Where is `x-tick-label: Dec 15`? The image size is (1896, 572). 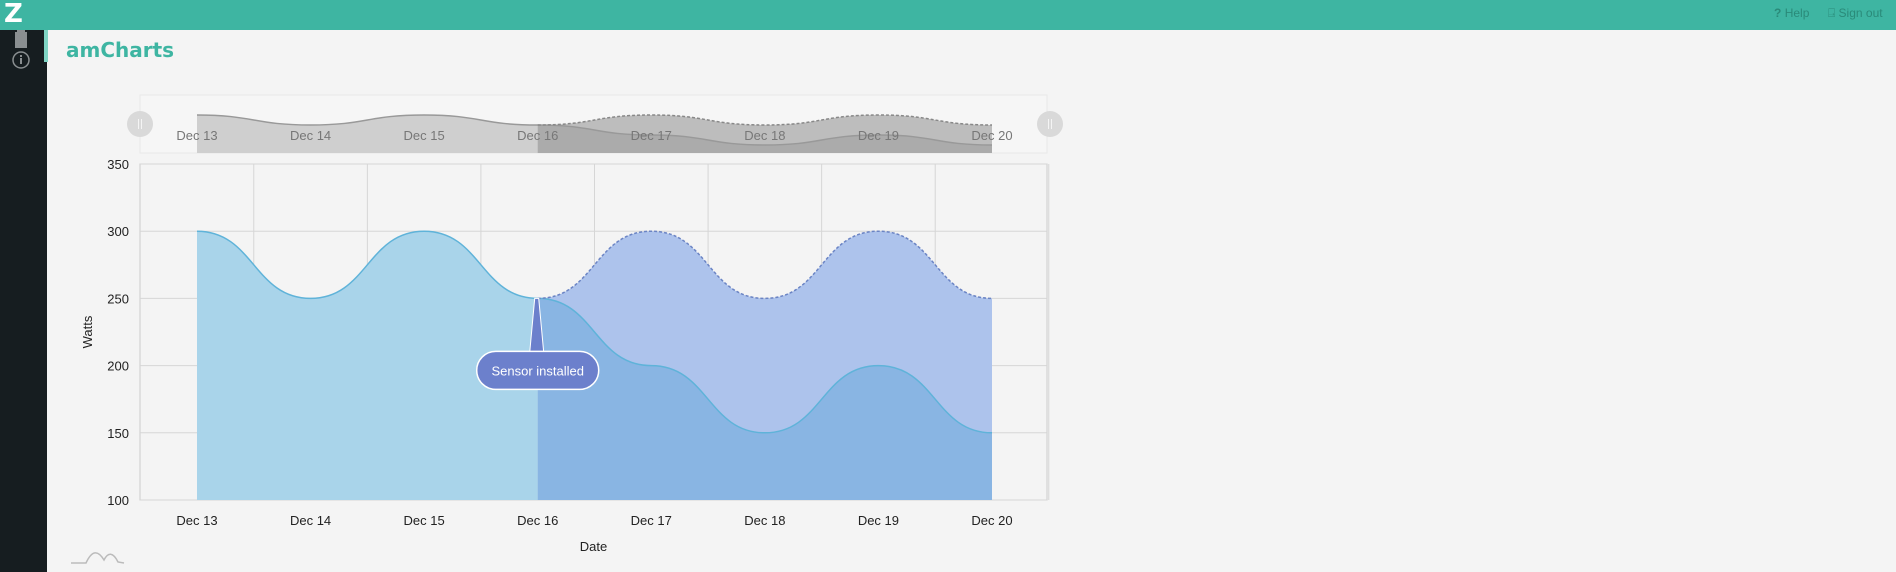 x-tick-label: Dec 15 is located at coordinates (424, 520).